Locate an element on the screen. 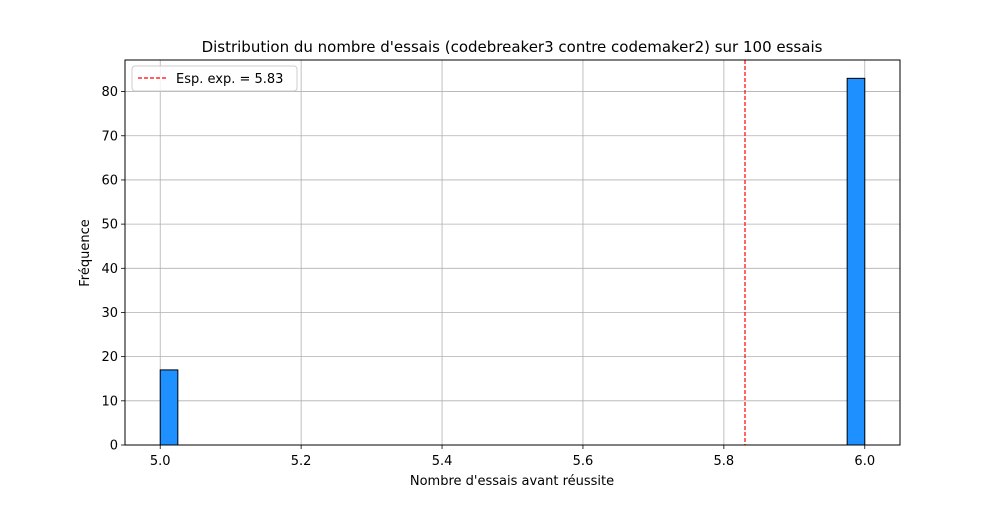 Image resolution: width=1000 pixels, height=505 pixels. y-axis-ticks: 0 10 20 30 40 50 60 70 80 is located at coordinates (113, 269).